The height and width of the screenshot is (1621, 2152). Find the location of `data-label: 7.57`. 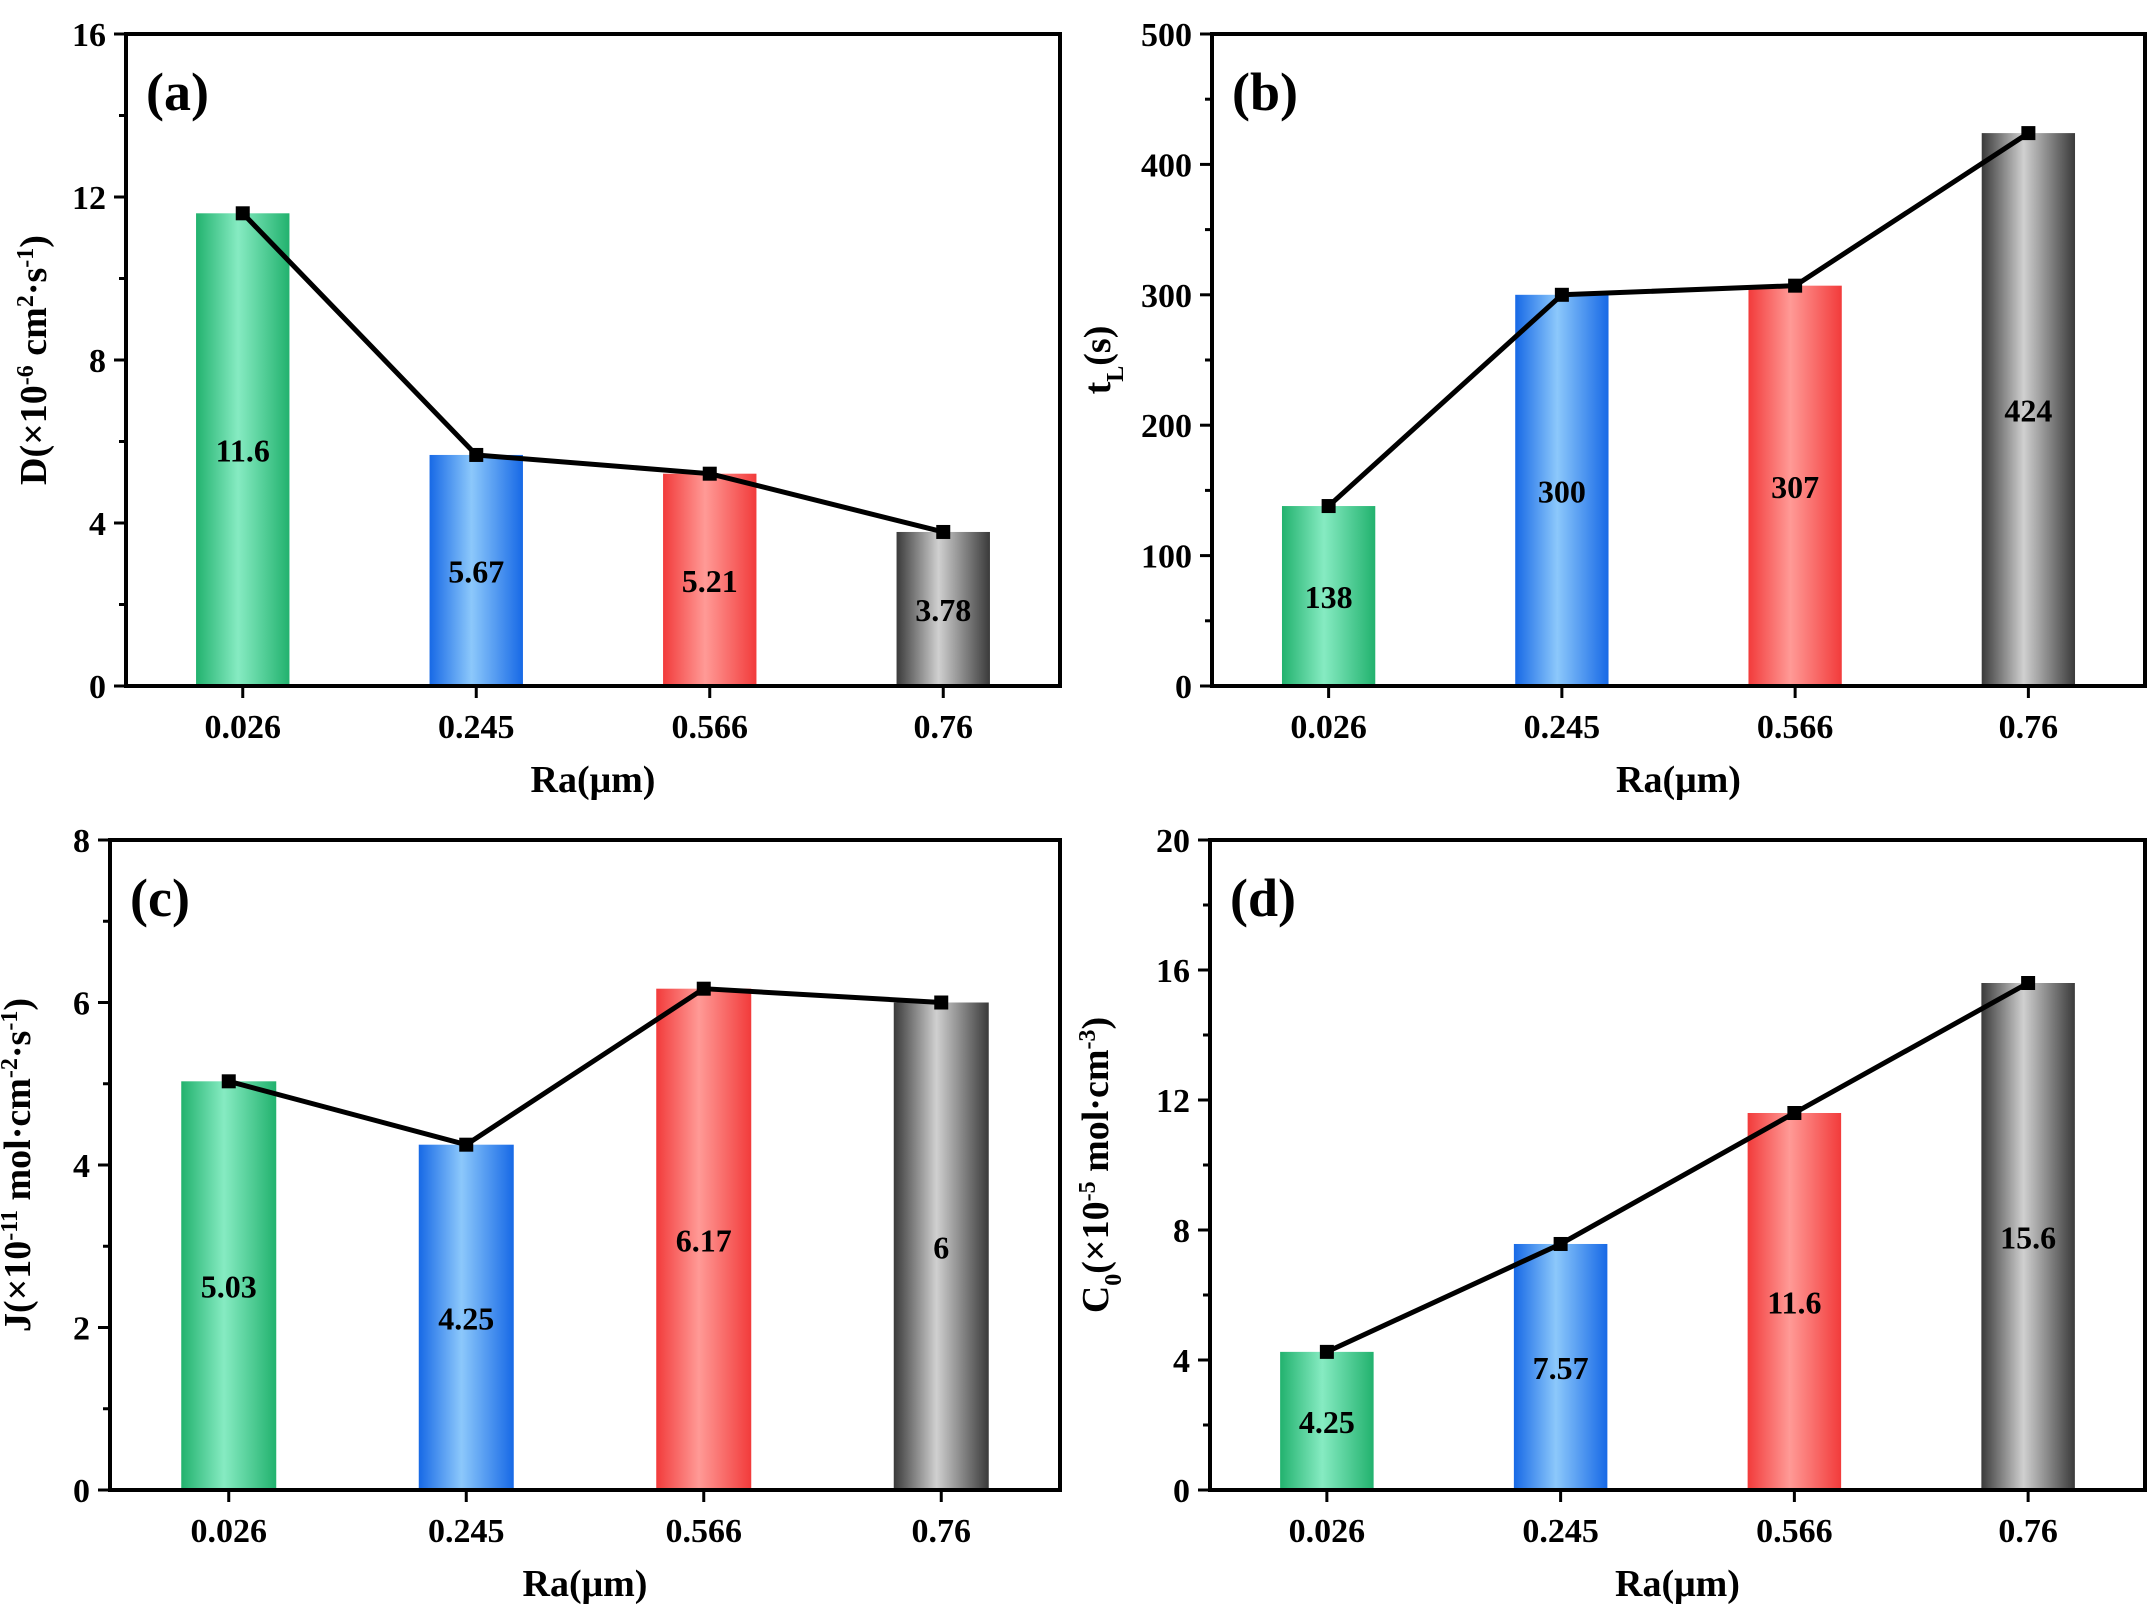

data-label: 7.57 is located at coordinates (1561, 1368).